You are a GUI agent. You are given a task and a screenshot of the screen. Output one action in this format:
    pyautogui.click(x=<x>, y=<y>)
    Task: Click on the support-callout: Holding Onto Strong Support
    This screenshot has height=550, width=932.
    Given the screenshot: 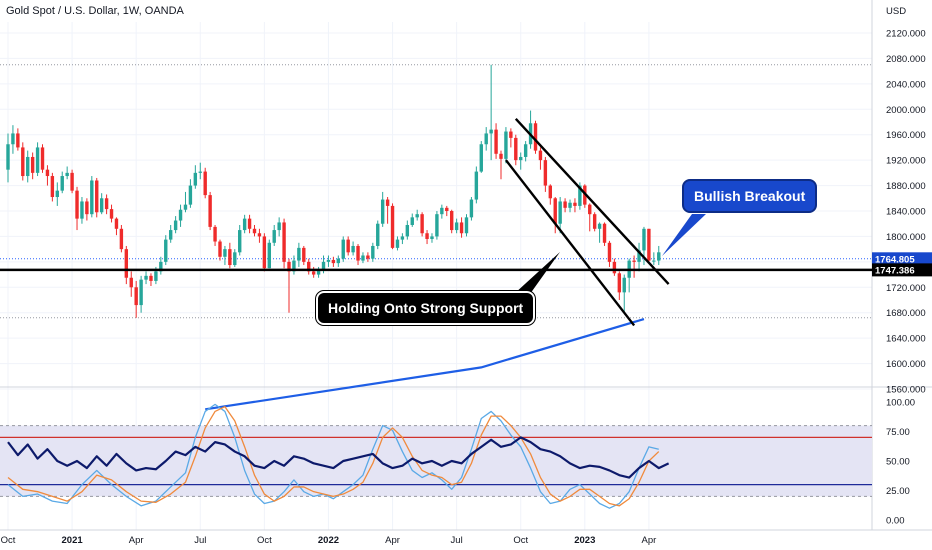 What is the action you would take?
    pyautogui.click(x=425, y=308)
    